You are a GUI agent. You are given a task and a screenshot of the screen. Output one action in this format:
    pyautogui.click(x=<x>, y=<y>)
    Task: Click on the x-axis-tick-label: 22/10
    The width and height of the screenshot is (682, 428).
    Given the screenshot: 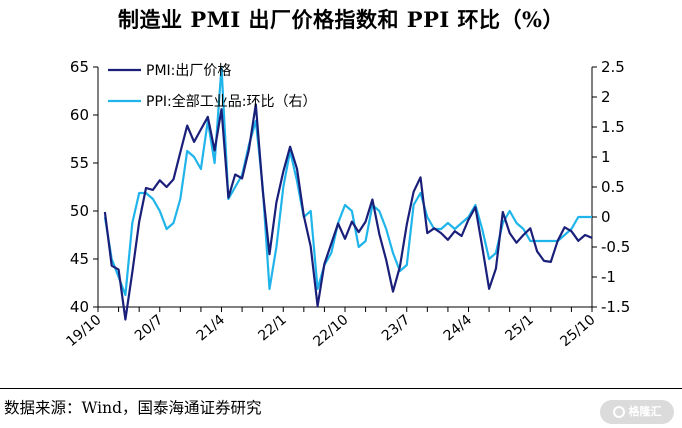 What is the action you would take?
    pyautogui.click(x=330, y=331)
    